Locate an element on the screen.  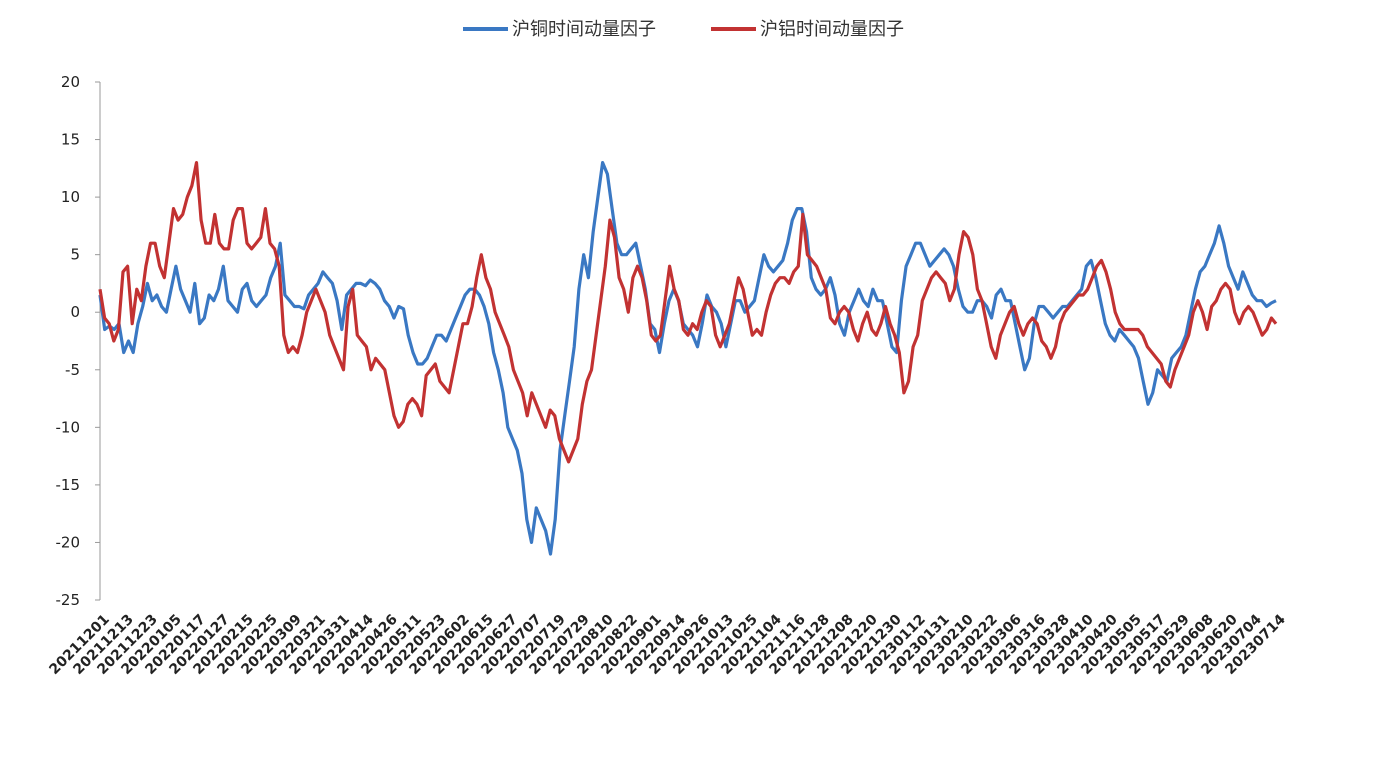
y-tick-label: 5 is located at coordinates (75, 255).